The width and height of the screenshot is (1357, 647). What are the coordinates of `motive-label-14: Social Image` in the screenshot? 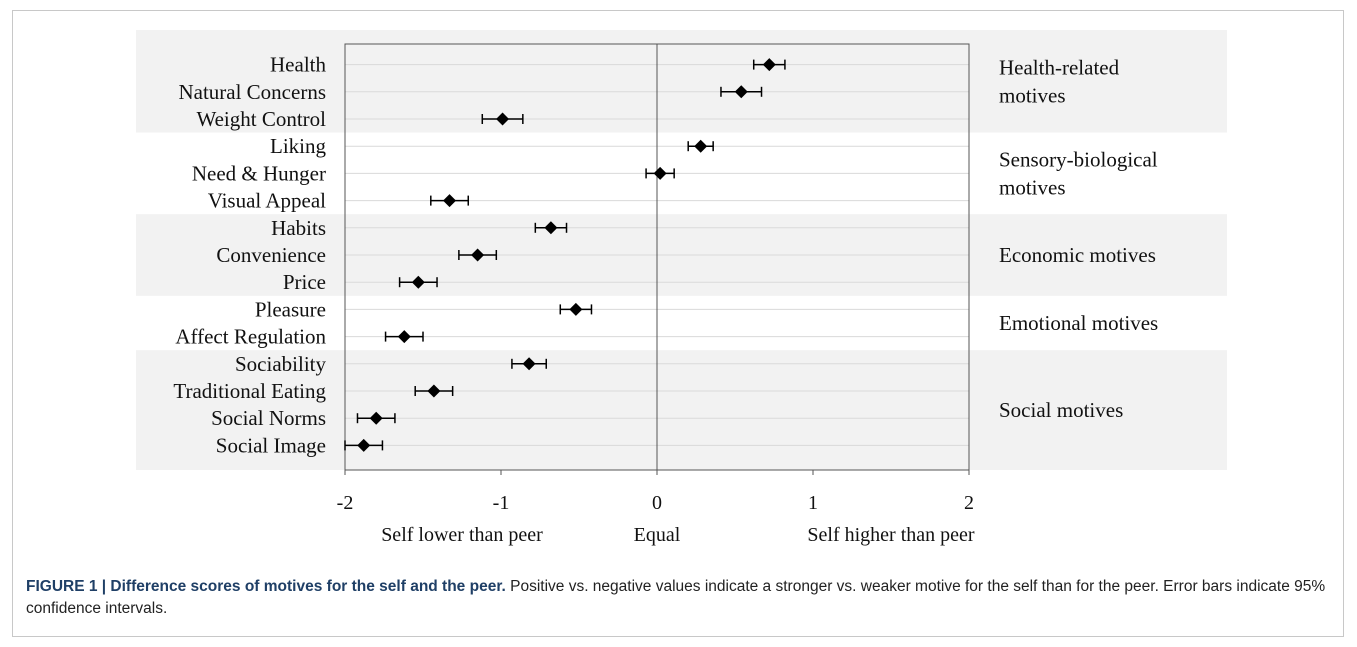 It's located at (271, 445).